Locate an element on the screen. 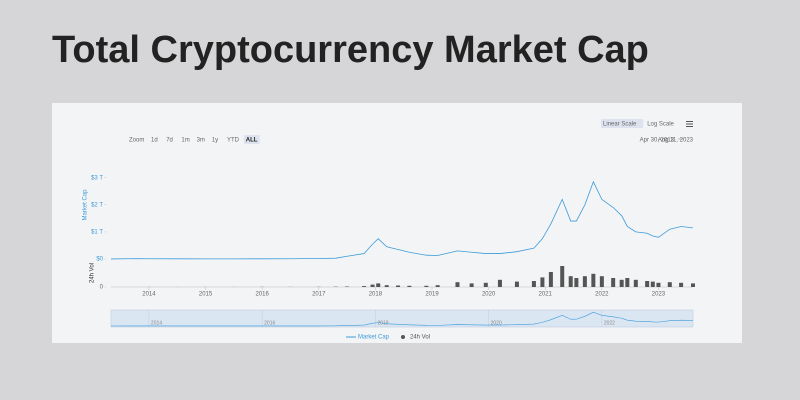 Image resolution: width=800 pixels, height=400 pixels. x-tick-label: 2015 is located at coordinates (206, 295).